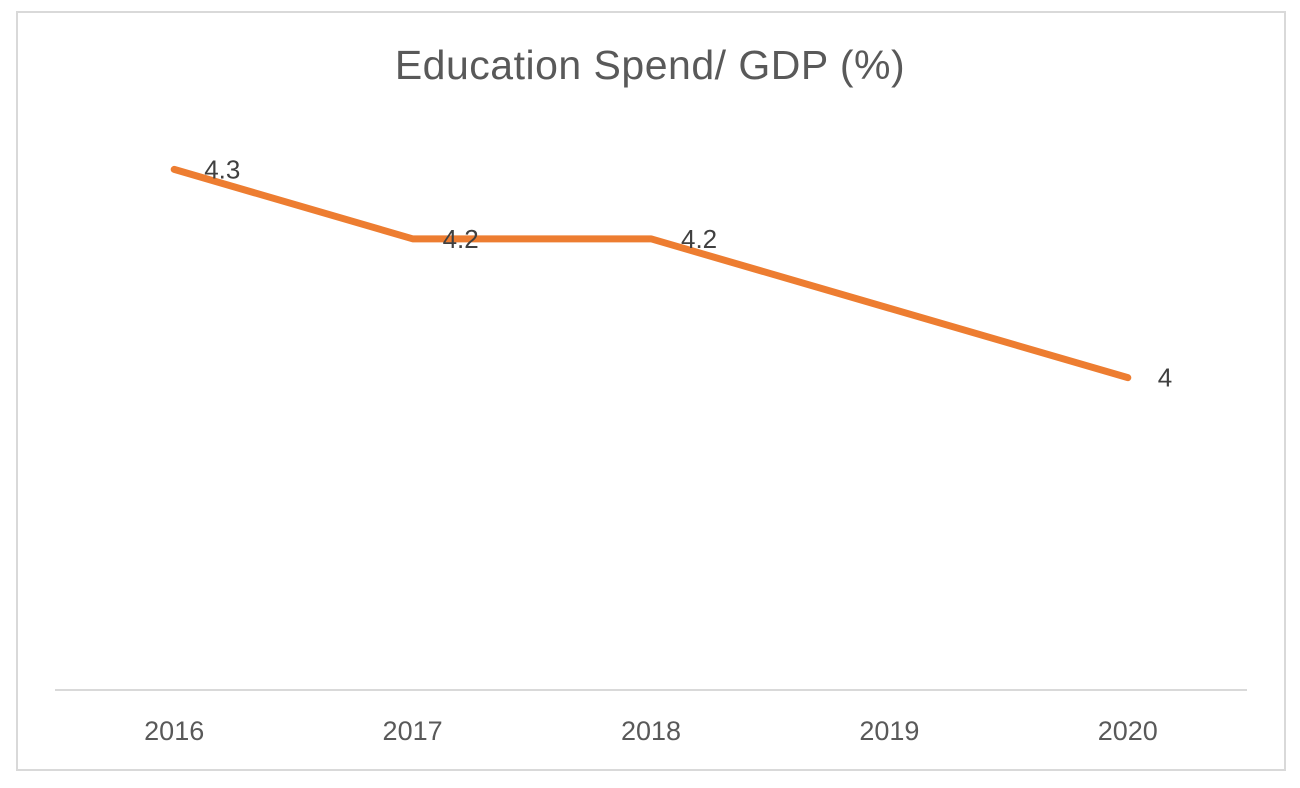 The width and height of the screenshot is (1300, 788). What do you see at coordinates (651, 731) in the screenshot?
I see `x-tick-label: 2018` at bounding box center [651, 731].